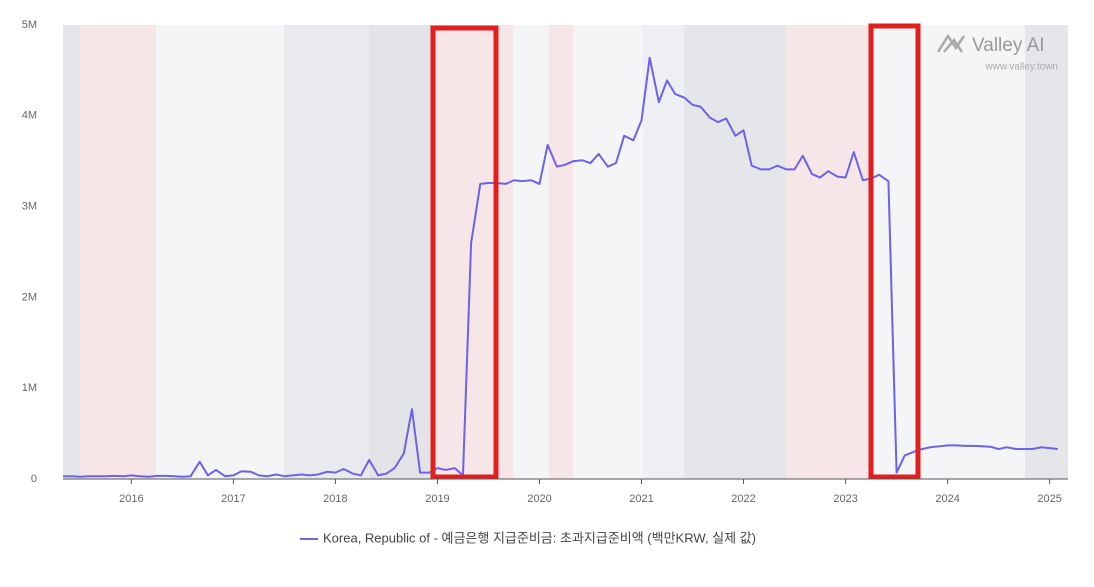  What do you see at coordinates (29, 388) in the screenshot?
I see `y-tick-label: 1M` at bounding box center [29, 388].